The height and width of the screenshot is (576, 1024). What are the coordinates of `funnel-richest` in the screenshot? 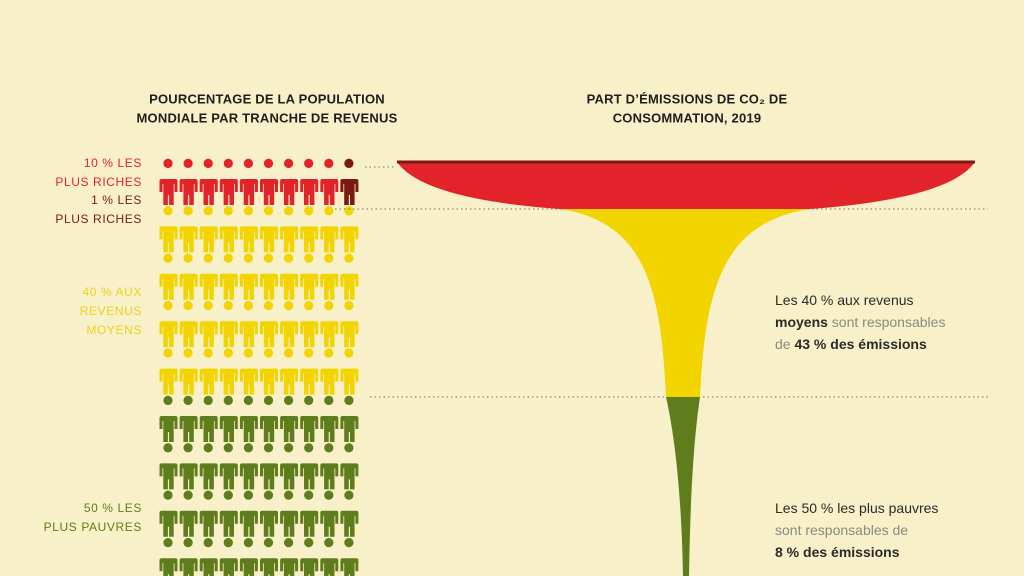 It's located at (686, 185).